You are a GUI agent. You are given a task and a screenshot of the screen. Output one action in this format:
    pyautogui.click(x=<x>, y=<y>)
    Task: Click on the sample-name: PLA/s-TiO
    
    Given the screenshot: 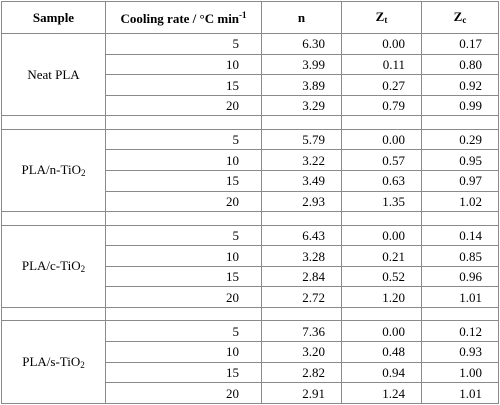 What is the action you would take?
    pyautogui.click(x=51, y=361)
    